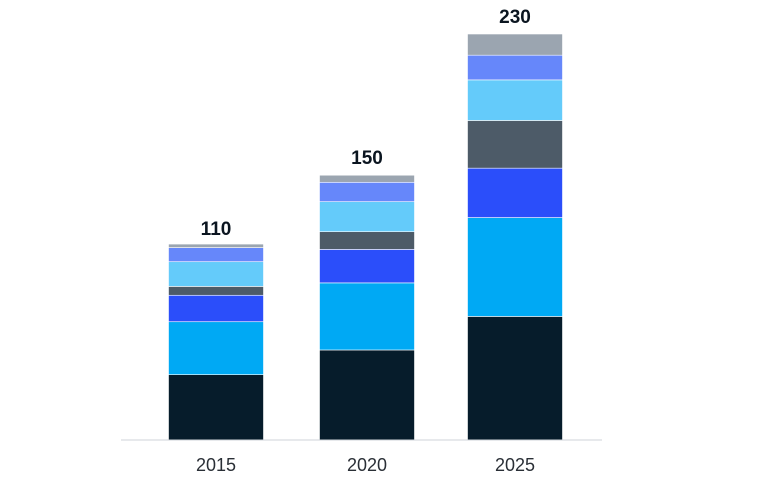 The image size is (767, 480). What do you see at coordinates (367, 158) in the screenshot?
I see `total-label-2020: 150` at bounding box center [367, 158].